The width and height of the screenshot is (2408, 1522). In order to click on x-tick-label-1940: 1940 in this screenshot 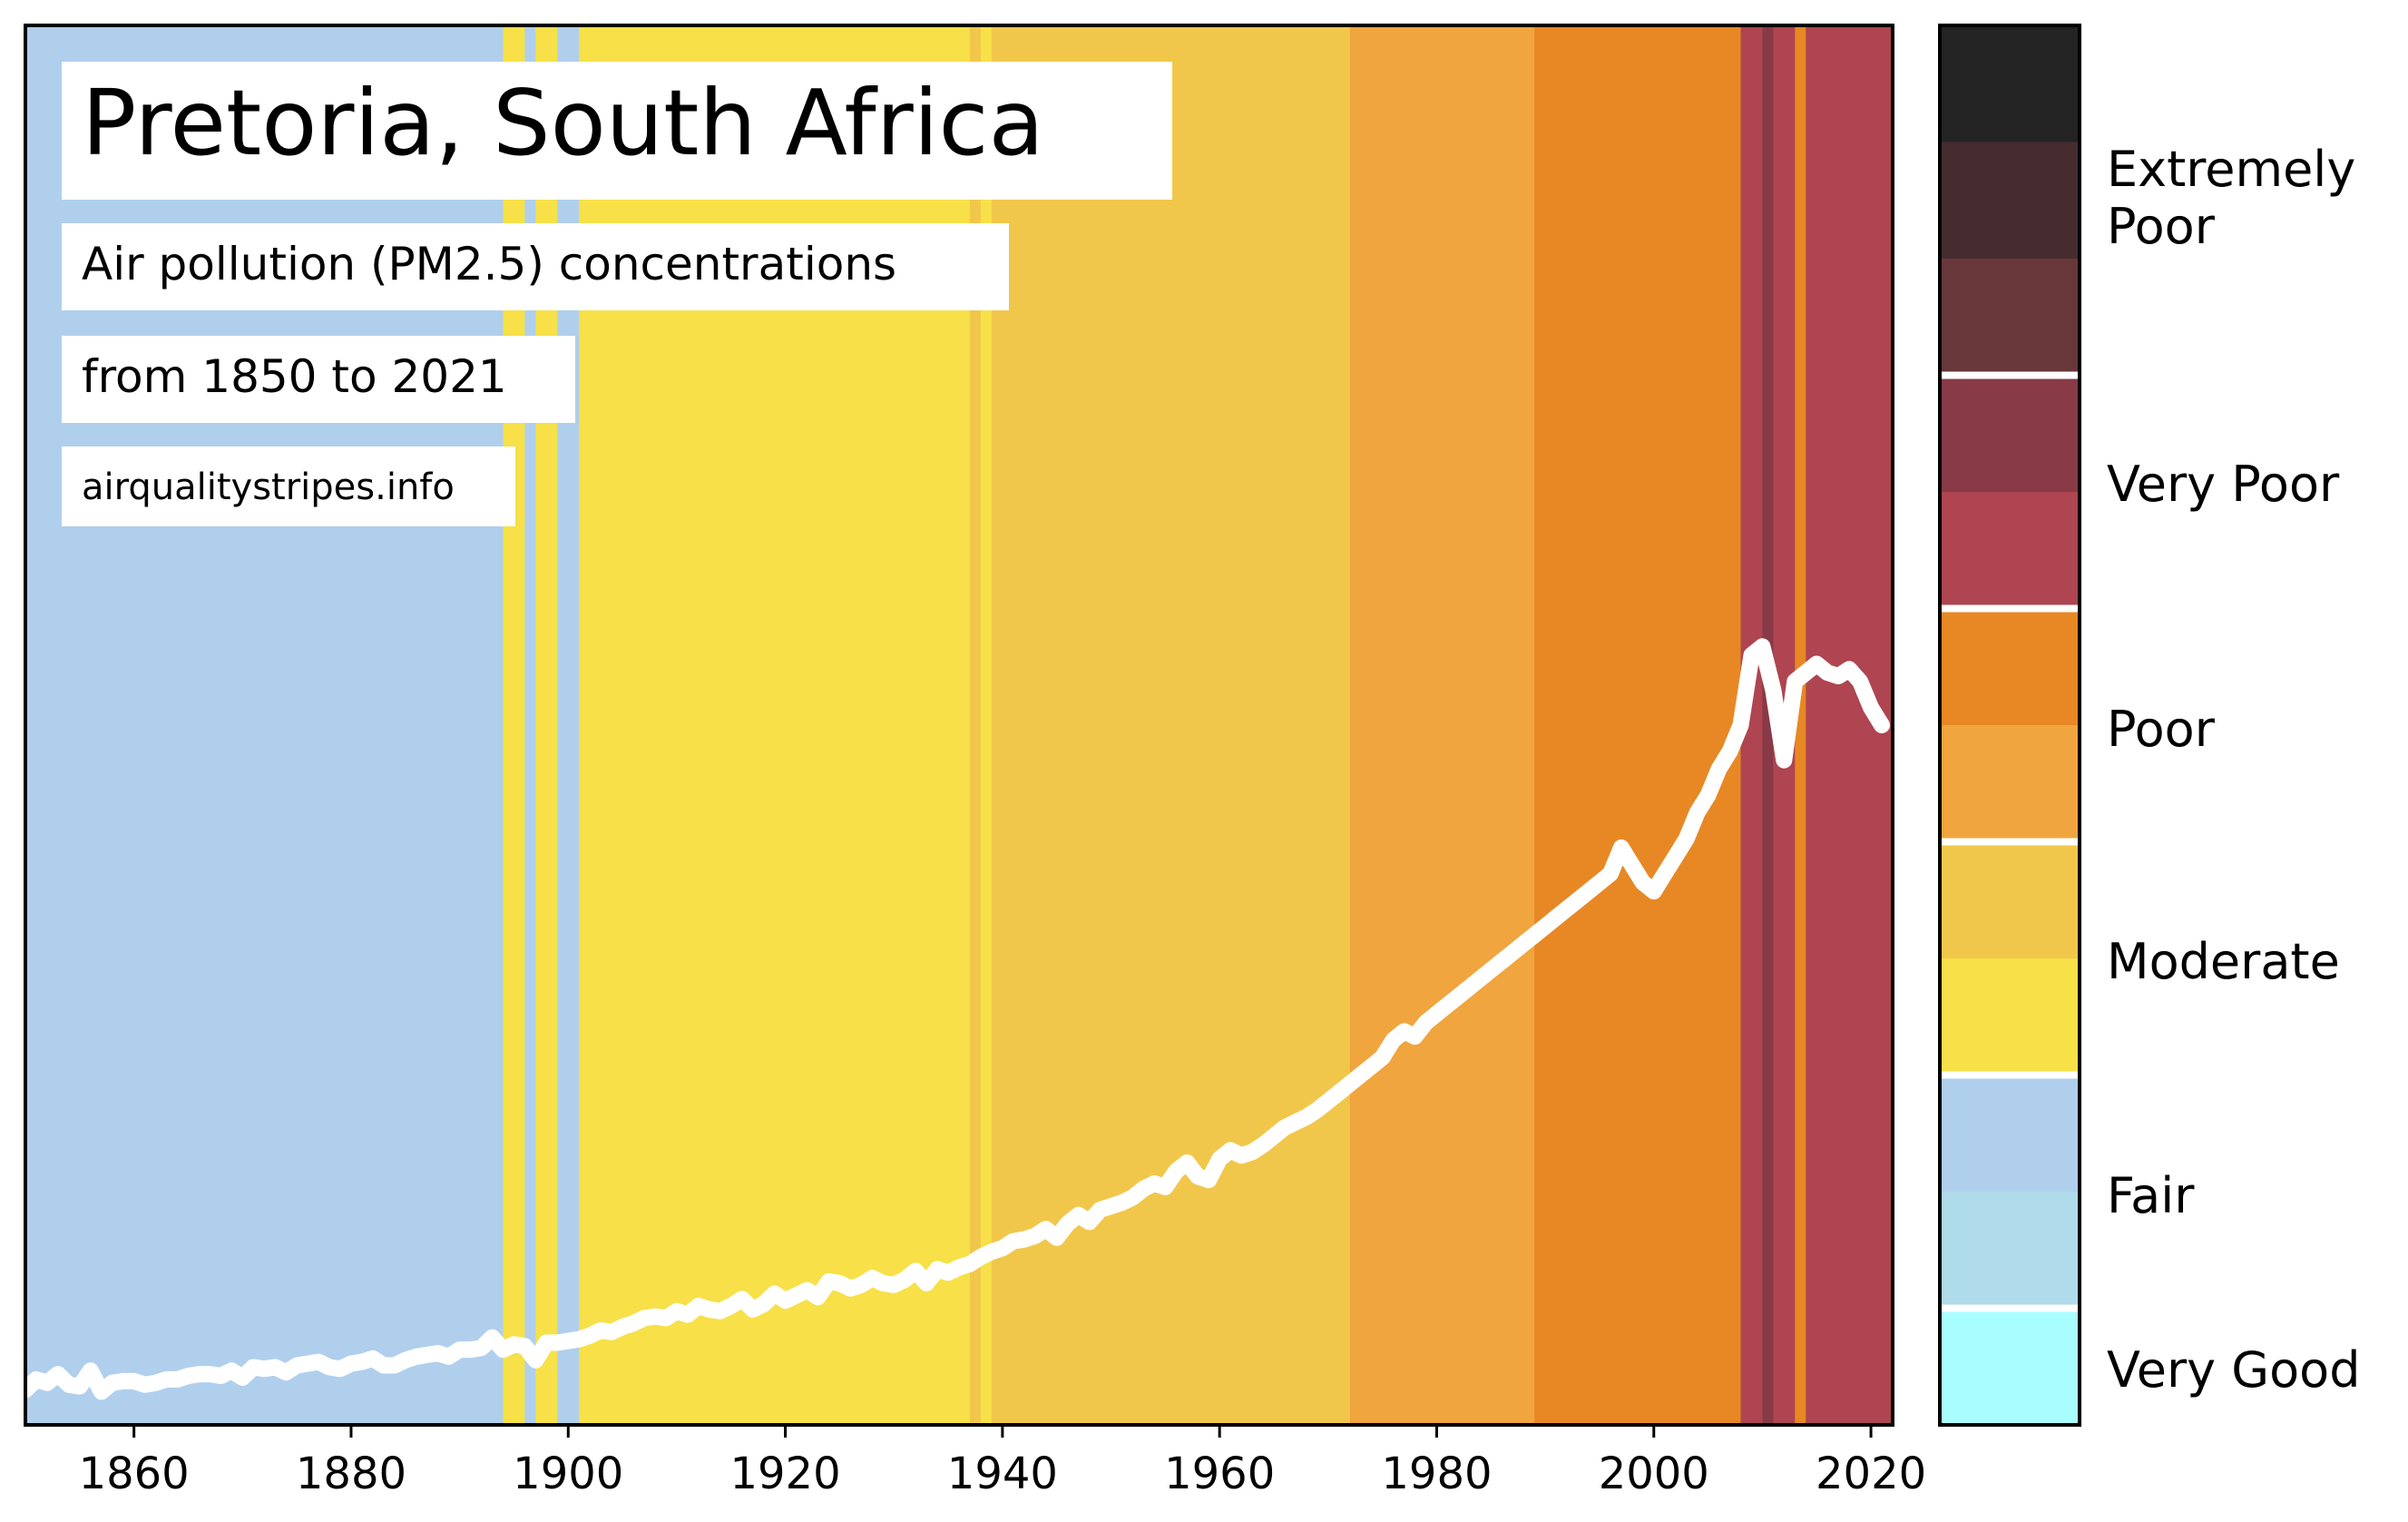, I will do `click(1002, 1473)`.